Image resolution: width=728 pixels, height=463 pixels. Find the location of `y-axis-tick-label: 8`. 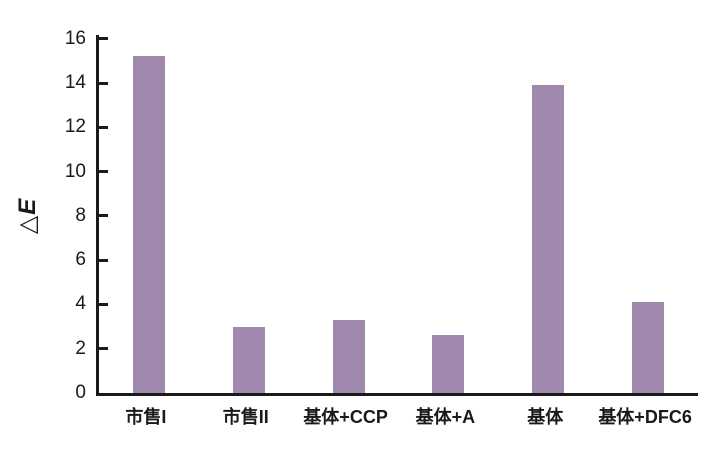

y-axis-tick-label: 8 is located at coordinates (80, 215).